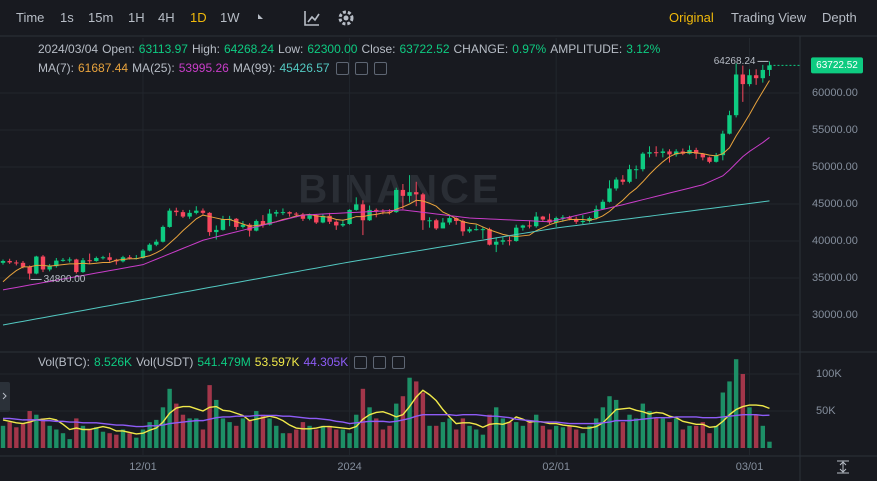 This screenshot has height=481, width=877. I want to click on view-tab: Trading View, so click(769, 17).